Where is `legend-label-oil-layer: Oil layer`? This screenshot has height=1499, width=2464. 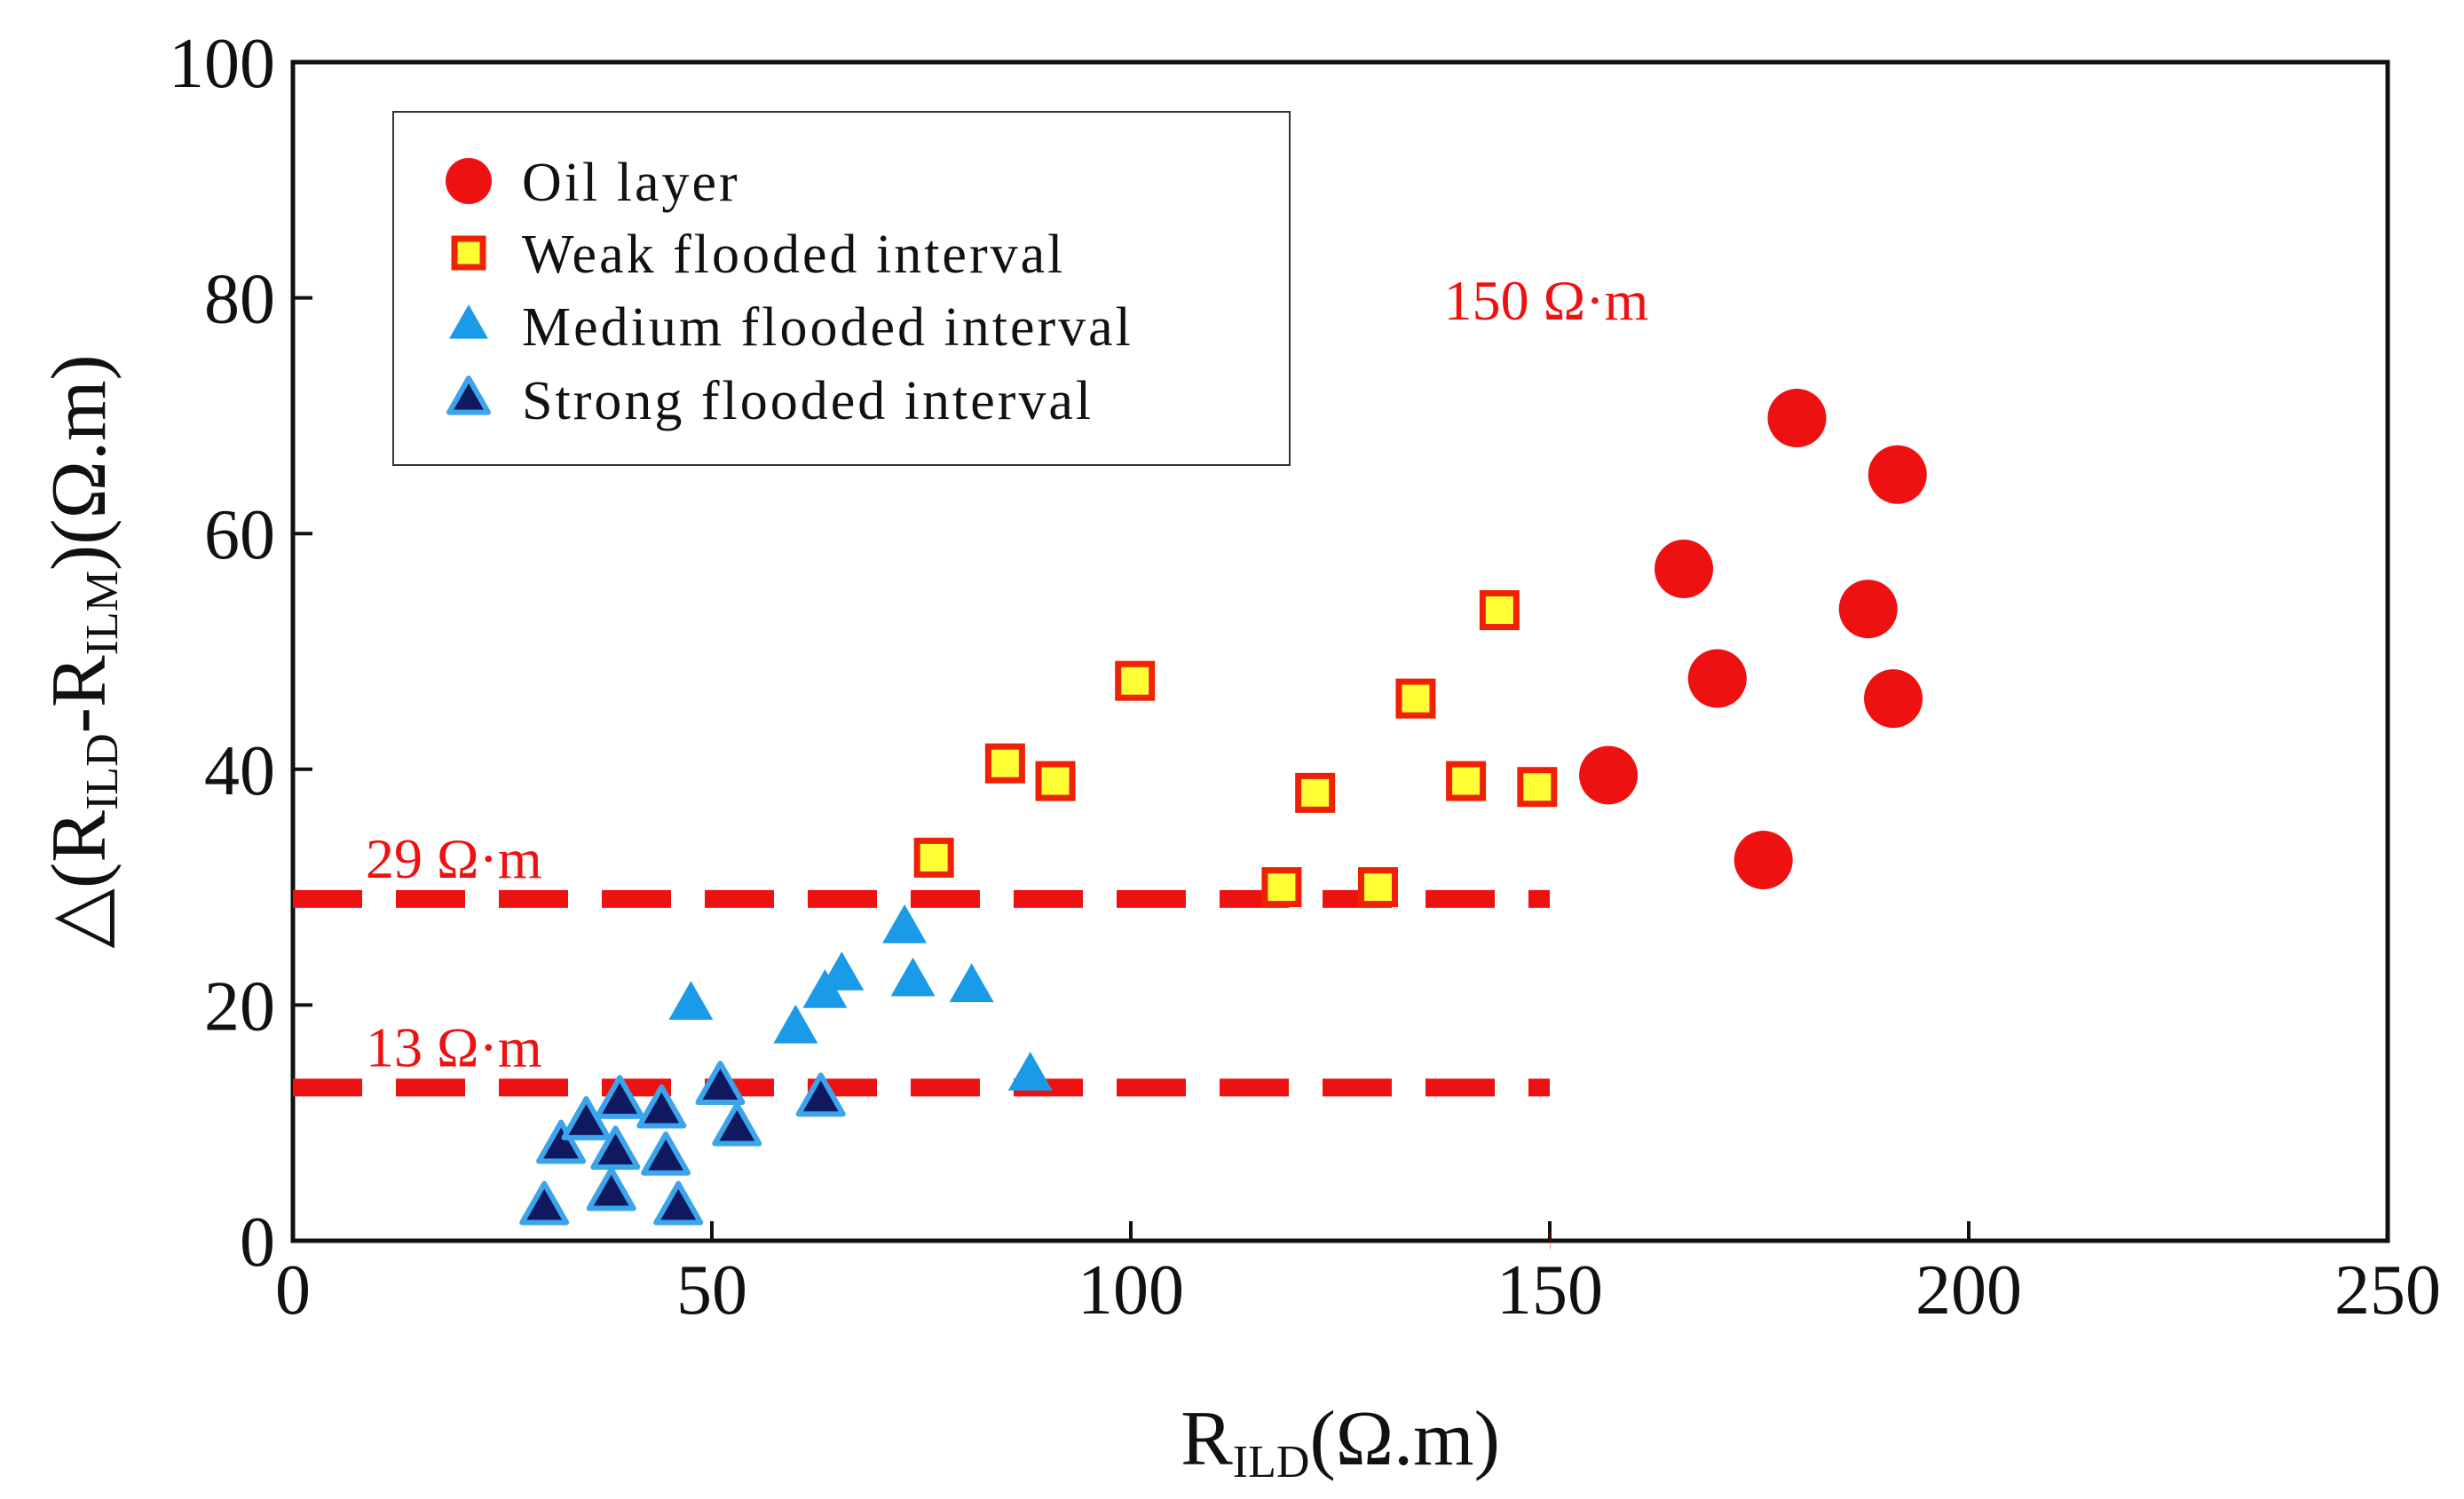
legend-label-oil-layer: Oil layer is located at coordinates (631, 183).